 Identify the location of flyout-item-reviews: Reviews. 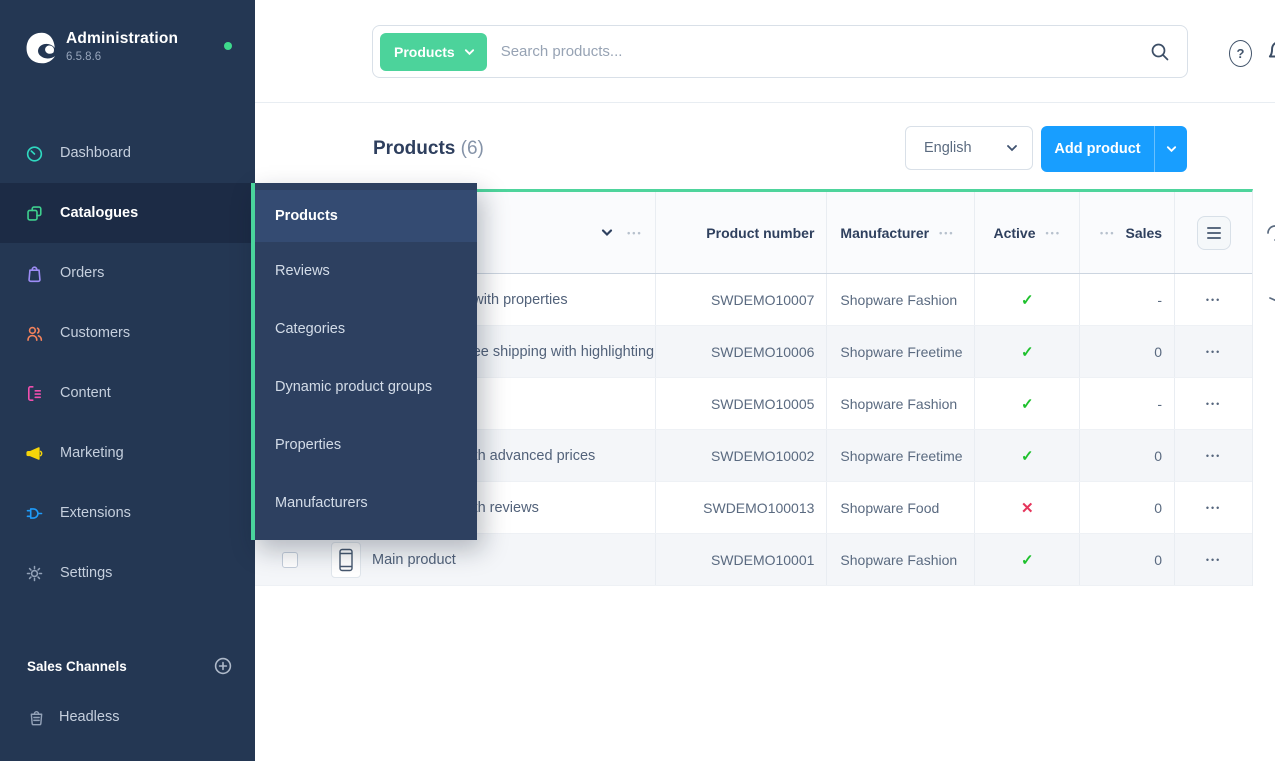
(302, 271).